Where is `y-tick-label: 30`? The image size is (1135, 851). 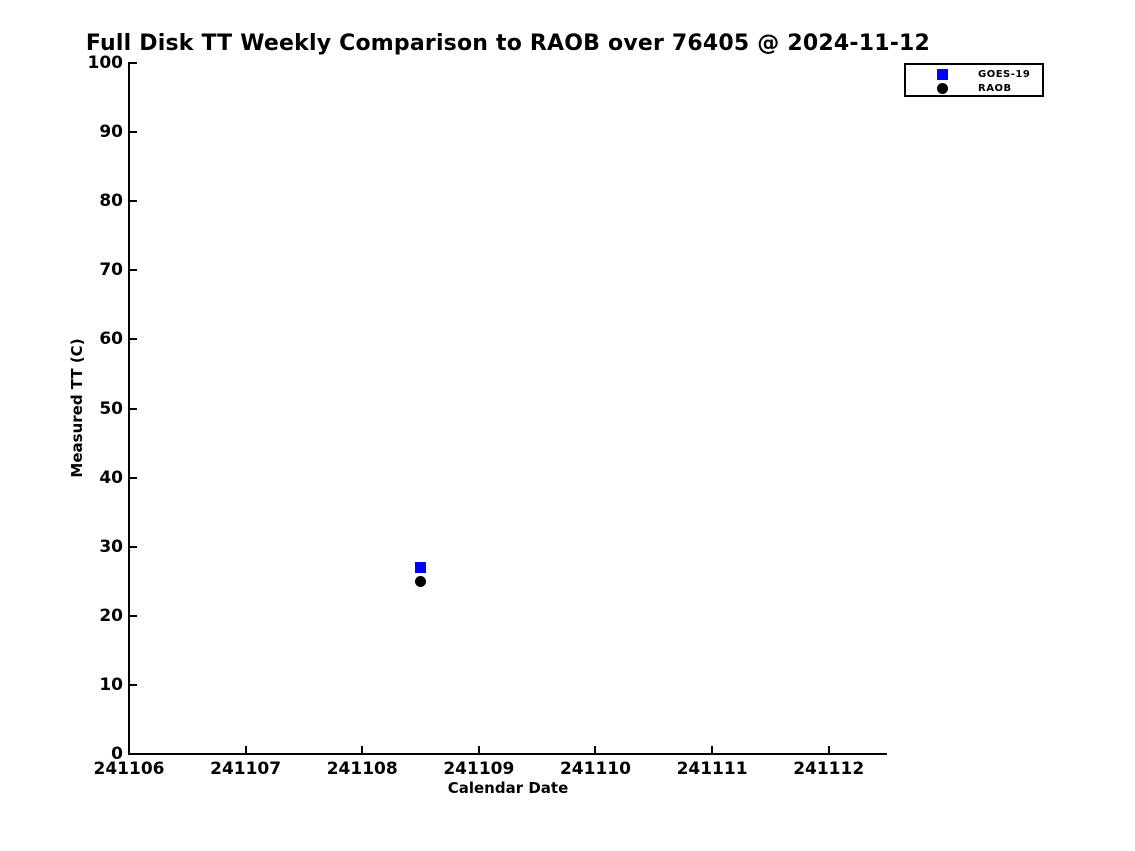
y-tick-label: 30 is located at coordinates (111, 546).